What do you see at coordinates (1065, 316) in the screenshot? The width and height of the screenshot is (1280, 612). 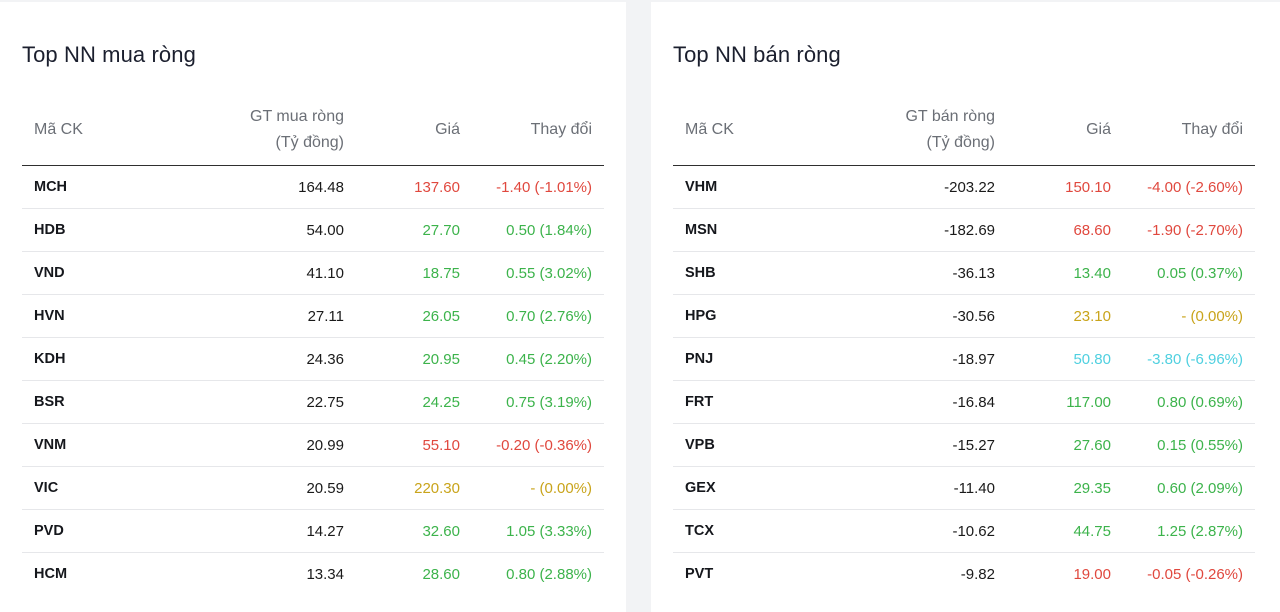 I see `price-cell: 23.10` at bounding box center [1065, 316].